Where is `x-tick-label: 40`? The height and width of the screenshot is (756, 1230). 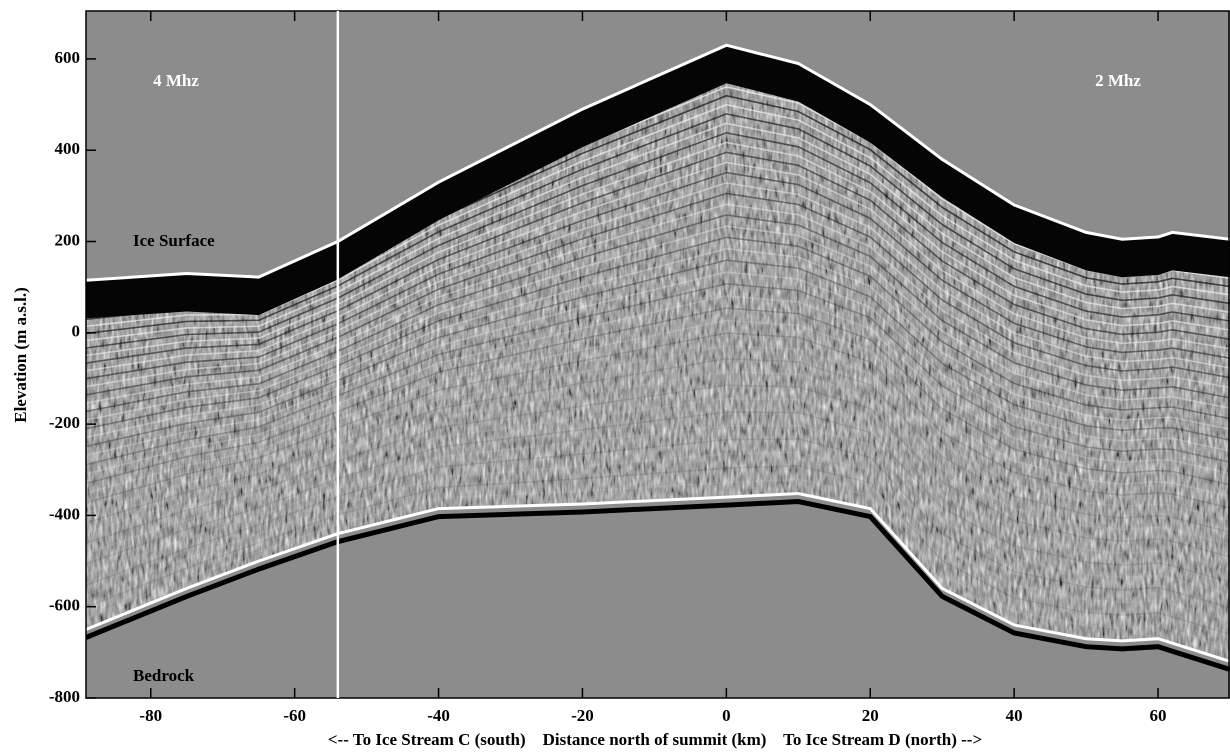 x-tick-label: 40 is located at coordinates (1014, 715).